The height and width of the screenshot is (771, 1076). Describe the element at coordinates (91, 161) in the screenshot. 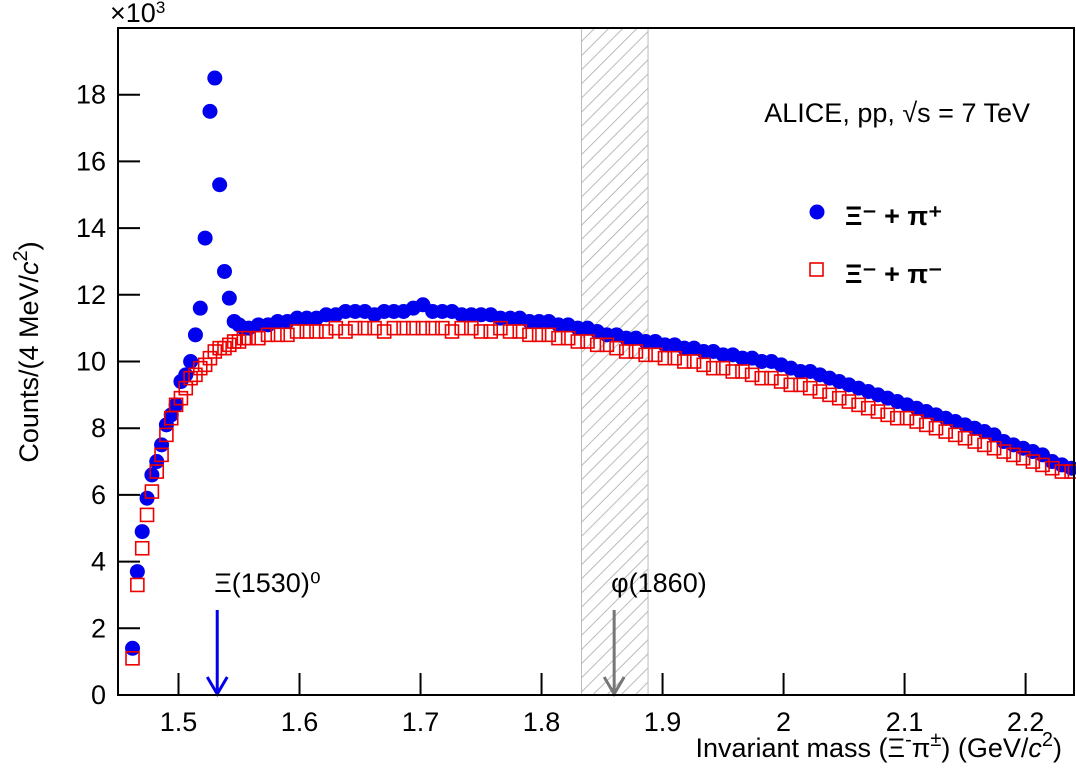

I see `y-tick-label: 16` at that location.